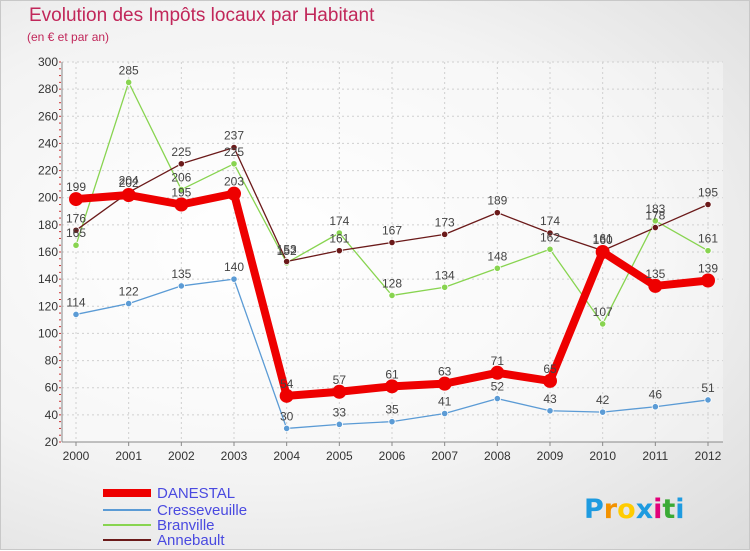 The width and height of the screenshot is (750, 551). I want to click on x-tick-label: 2001, so click(128, 456).